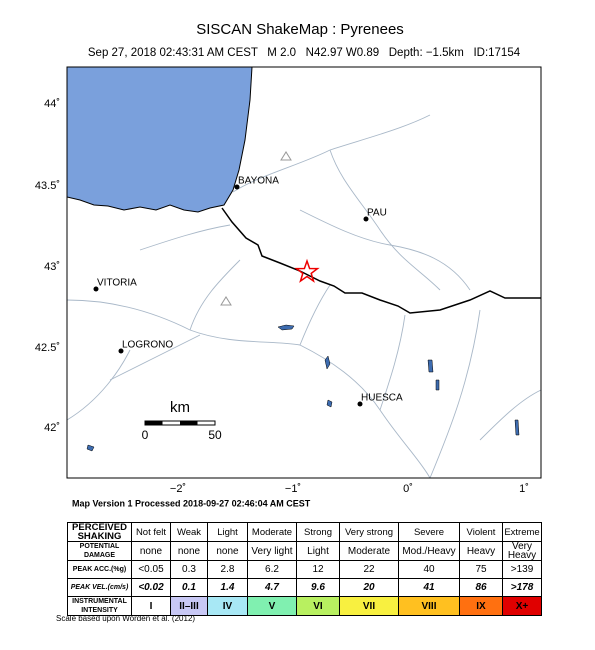  What do you see at coordinates (429, 551) in the screenshot?
I see `legend-cell: Mod./Heavy` at bounding box center [429, 551].